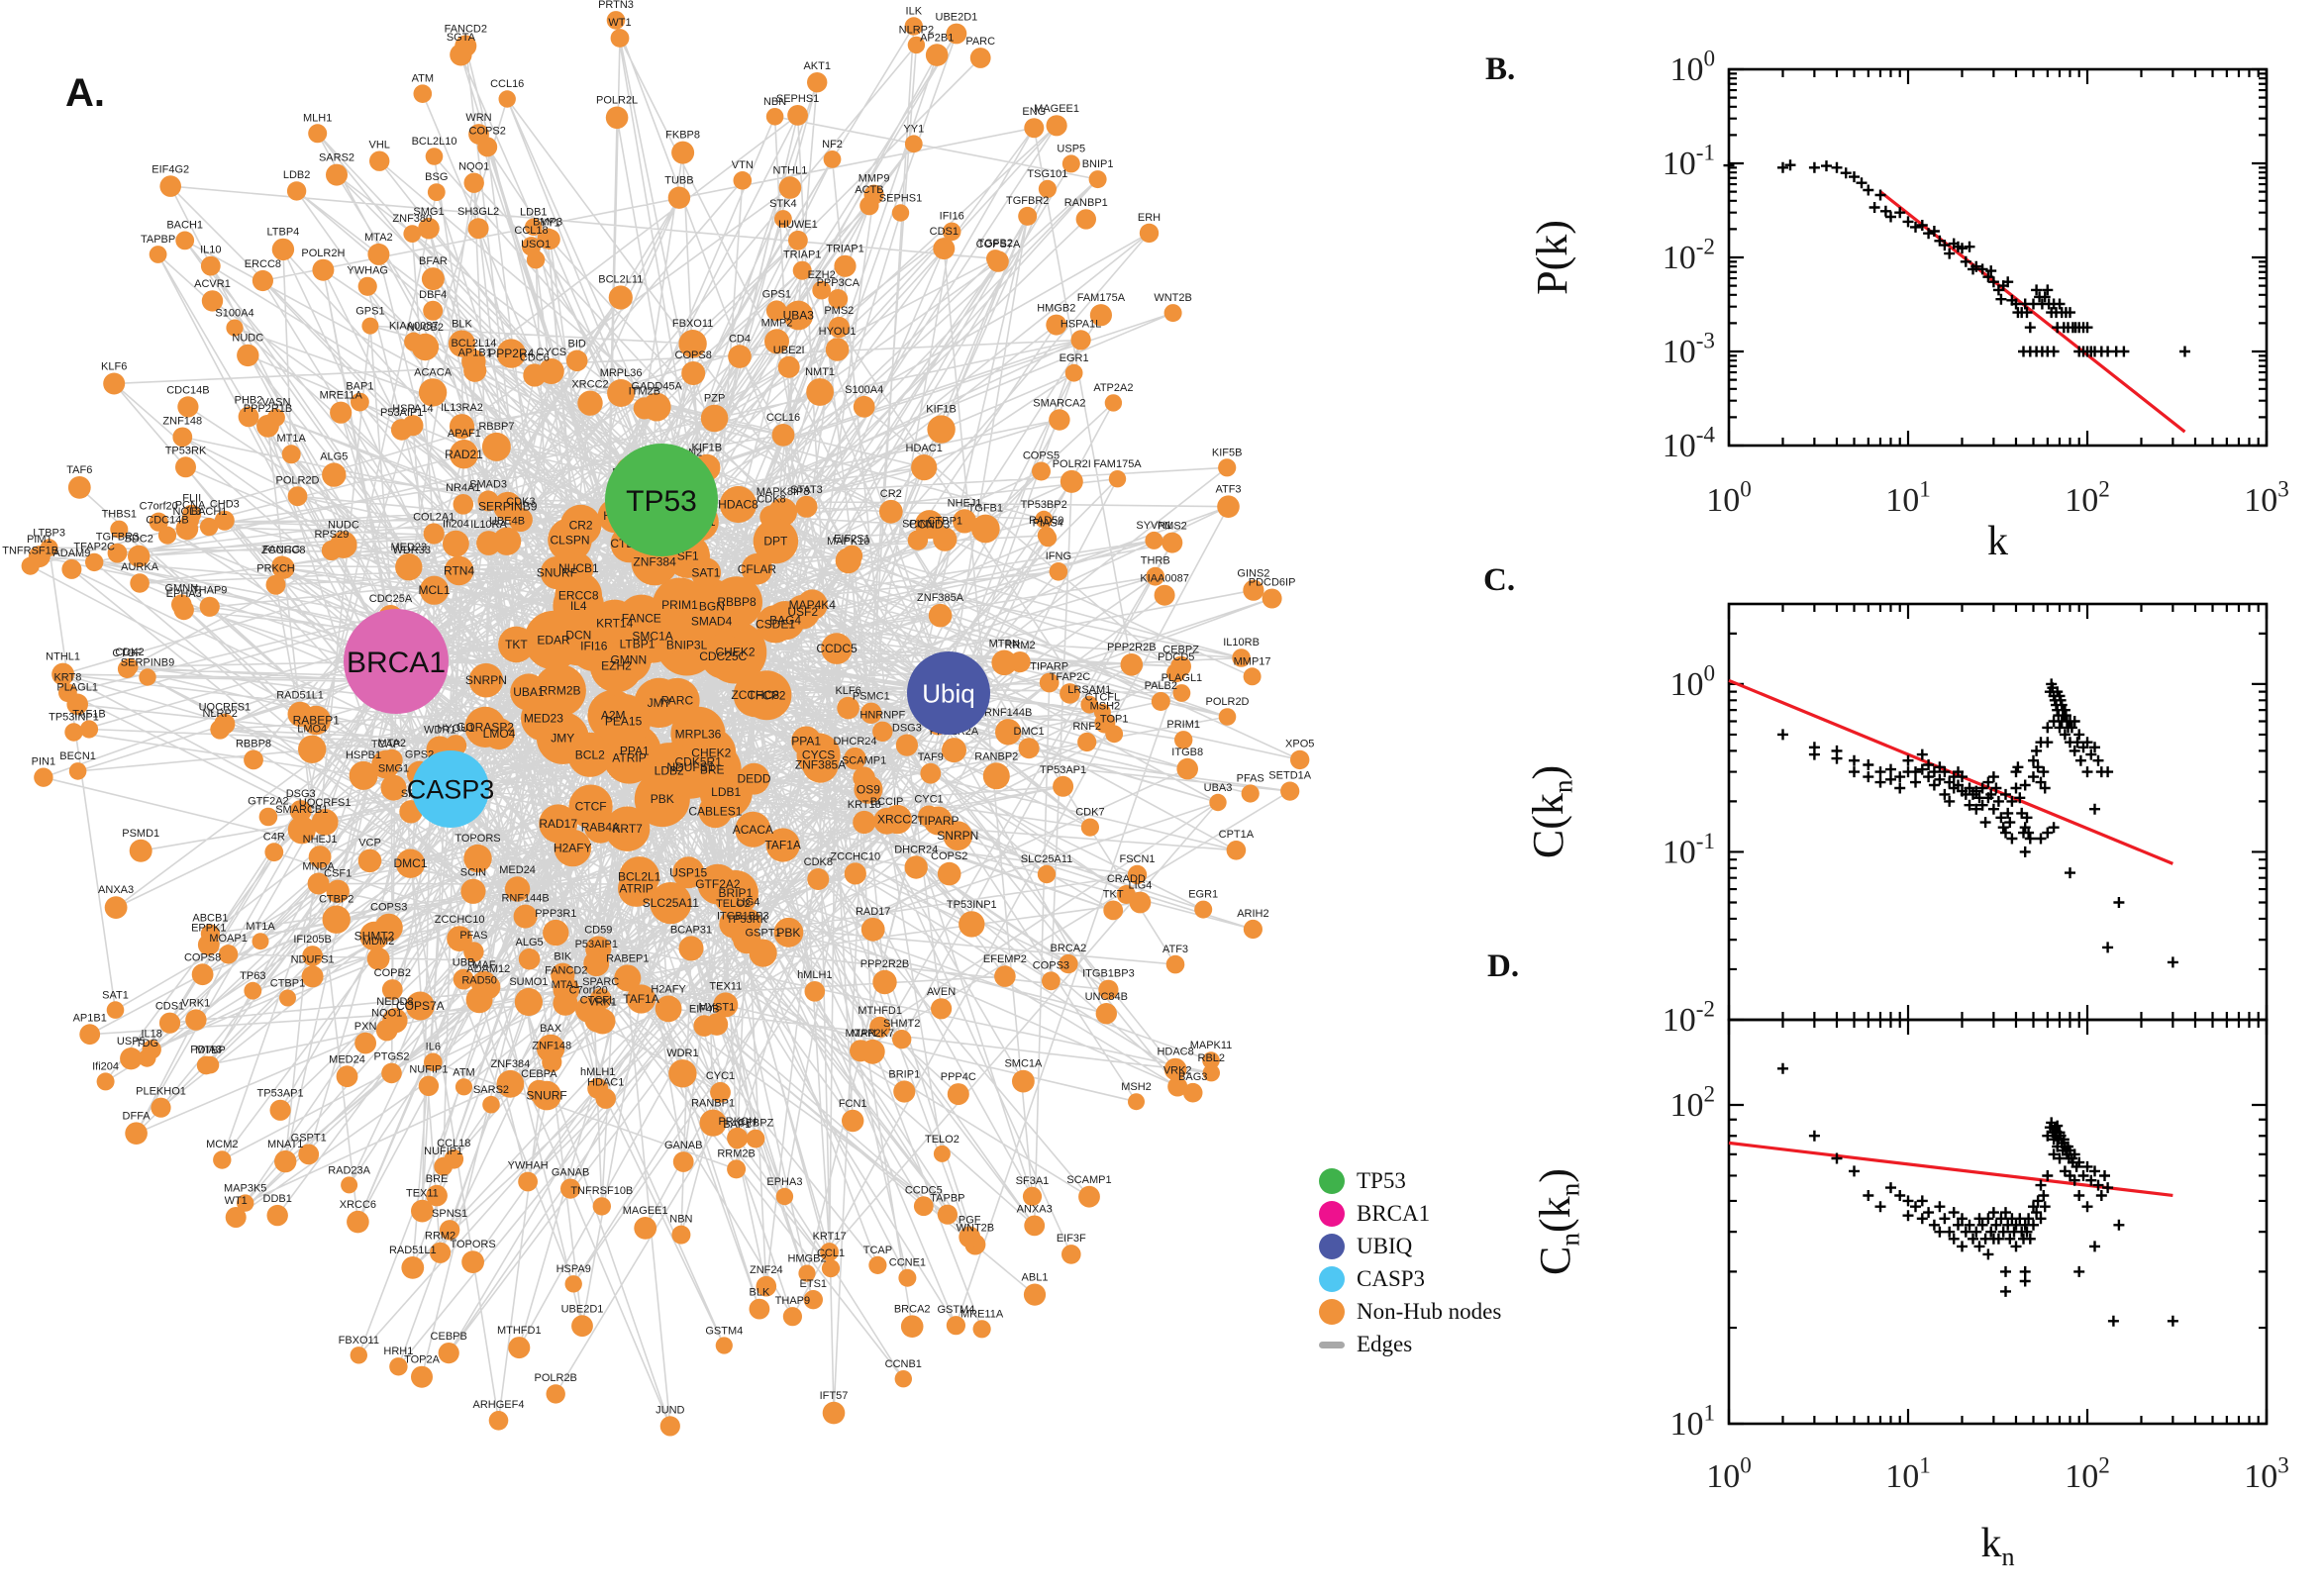 This screenshot has width=2323, height=1596. Describe the element at coordinates (318, 867) in the screenshot. I see `non-hub-node-label: MNDA` at that location.